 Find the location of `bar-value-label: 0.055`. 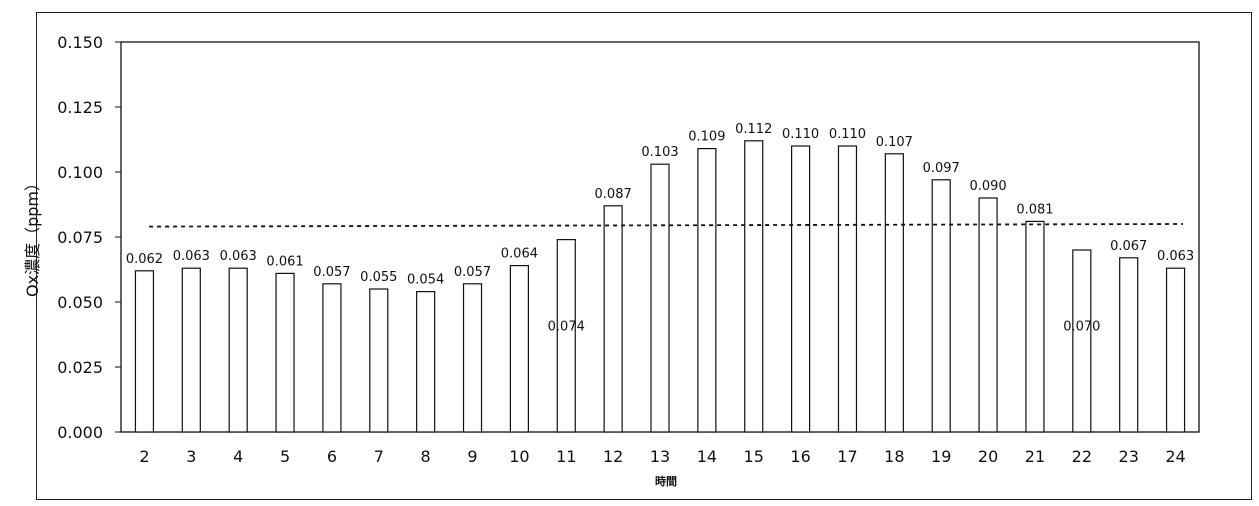

bar-value-label: 0.055 is located at coordinates (378, 277).